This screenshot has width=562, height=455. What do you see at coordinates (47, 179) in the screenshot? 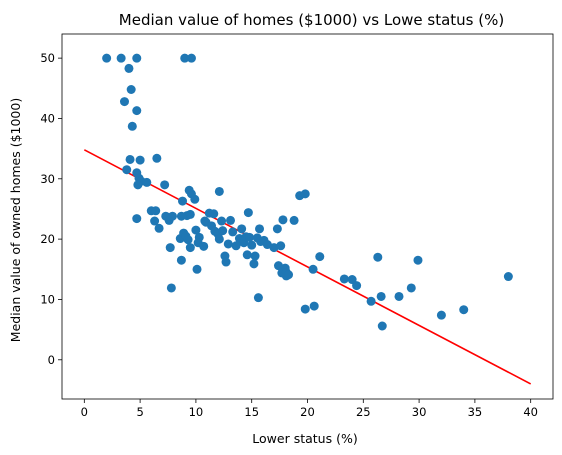
I see `y-tick-label: 30` at bounding box center [47, 179].